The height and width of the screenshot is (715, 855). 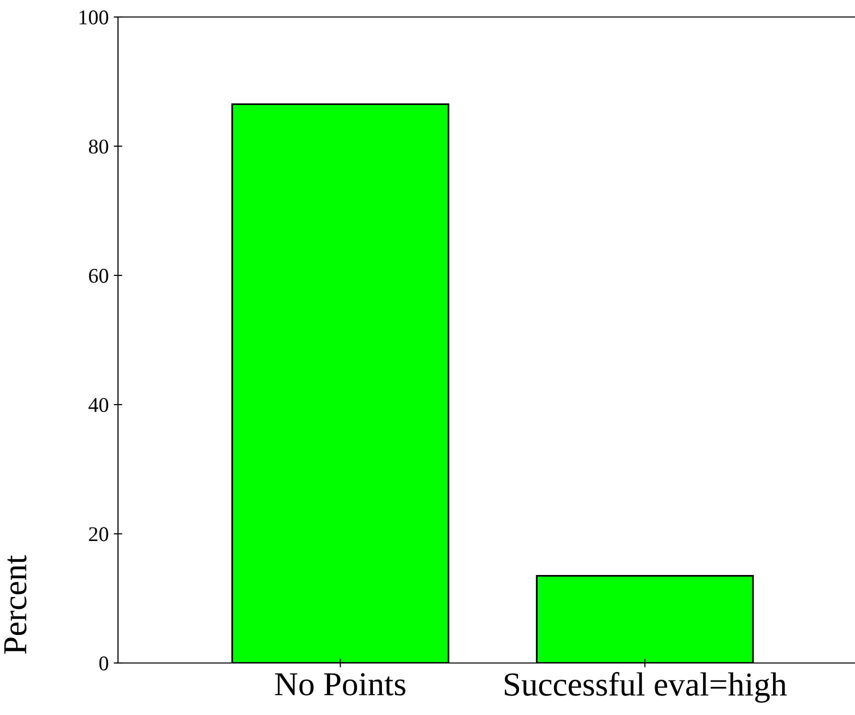 What do you see at coordinates (94, 17) in the screenshot?
I see `y-tick-label: 100` at bounding box center [94, 17].